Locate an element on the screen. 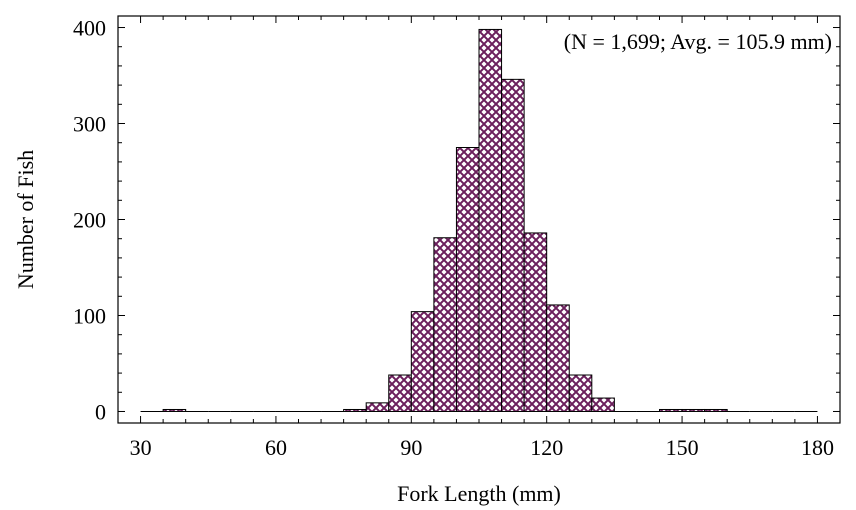  y-axis-label: Number of Fish is located at coordinates (25, 219).